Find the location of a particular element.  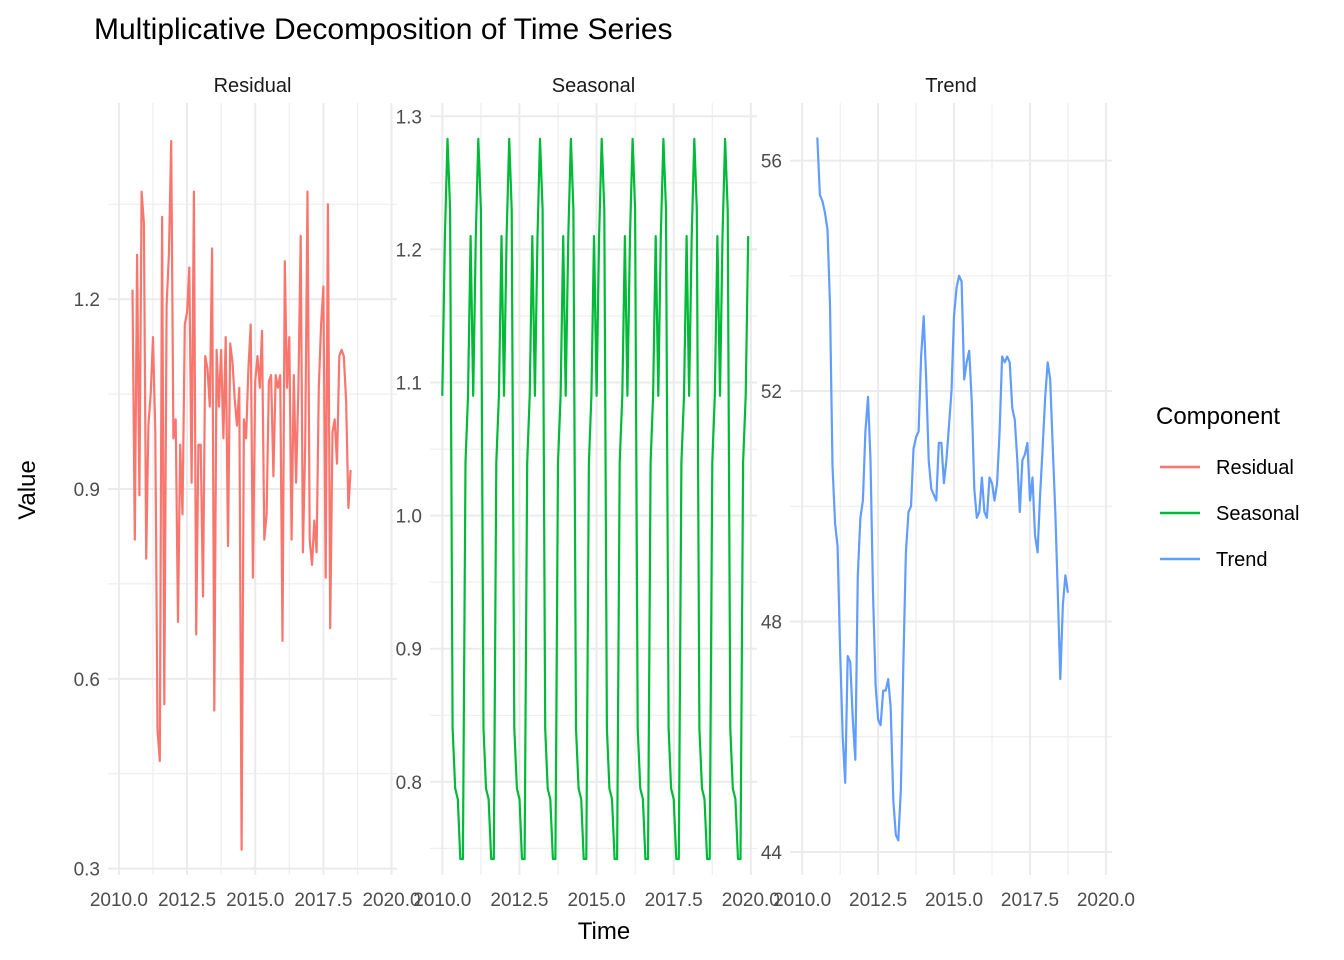

y-tick-label: 52 is located at coordinates (771, 392).